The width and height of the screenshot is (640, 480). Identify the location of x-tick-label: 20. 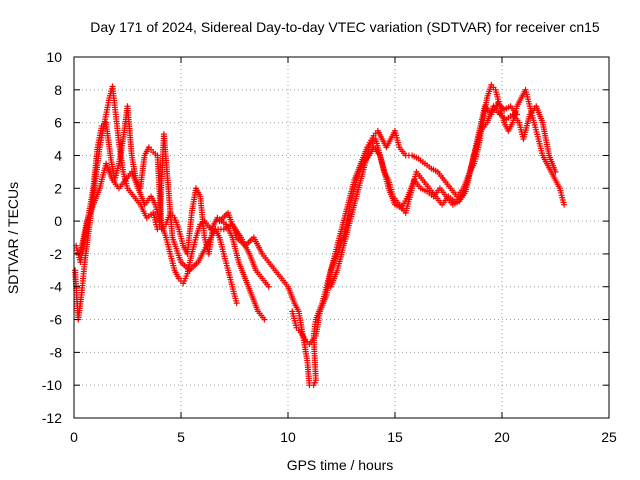
(502, 437).